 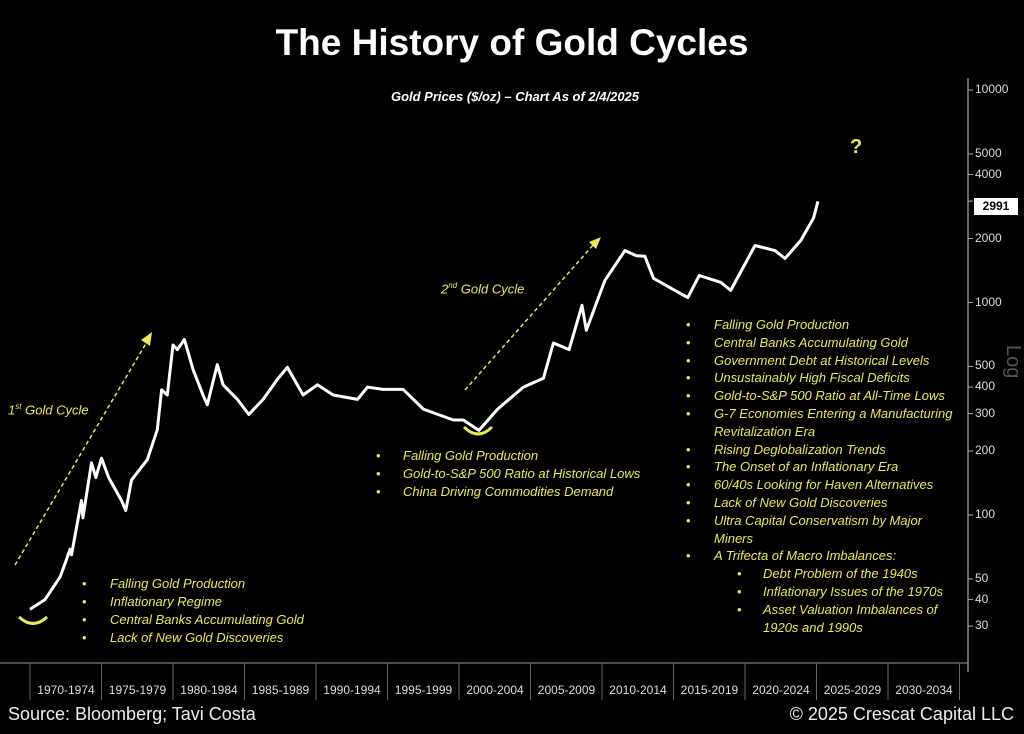 What do you see at coordinates (1013, 362) in the screenshot?
I see `y-axis-label: Log` at bounding box center [1013, 362].